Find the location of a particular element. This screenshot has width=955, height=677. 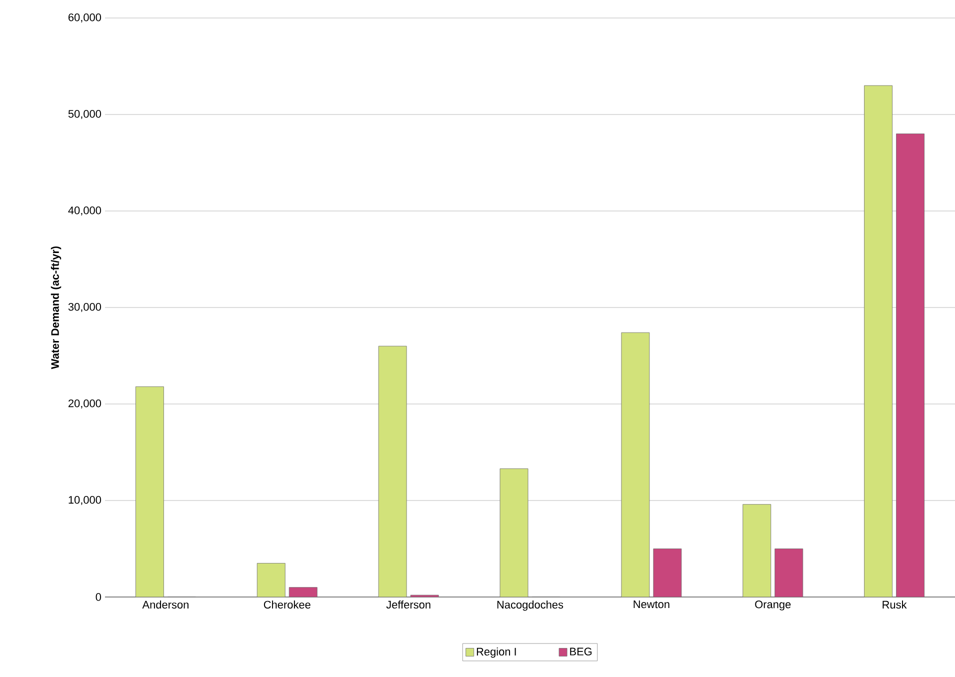

legend-label: BEG is located at coordinates (581, 652).